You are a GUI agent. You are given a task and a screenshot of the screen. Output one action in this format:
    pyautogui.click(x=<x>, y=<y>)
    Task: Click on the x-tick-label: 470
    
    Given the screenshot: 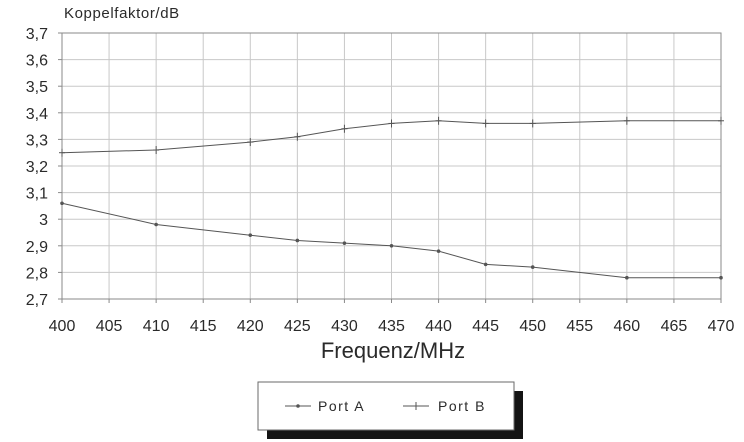 What is the action you would take?
    pyautogui.click(x=721, y=326)
    